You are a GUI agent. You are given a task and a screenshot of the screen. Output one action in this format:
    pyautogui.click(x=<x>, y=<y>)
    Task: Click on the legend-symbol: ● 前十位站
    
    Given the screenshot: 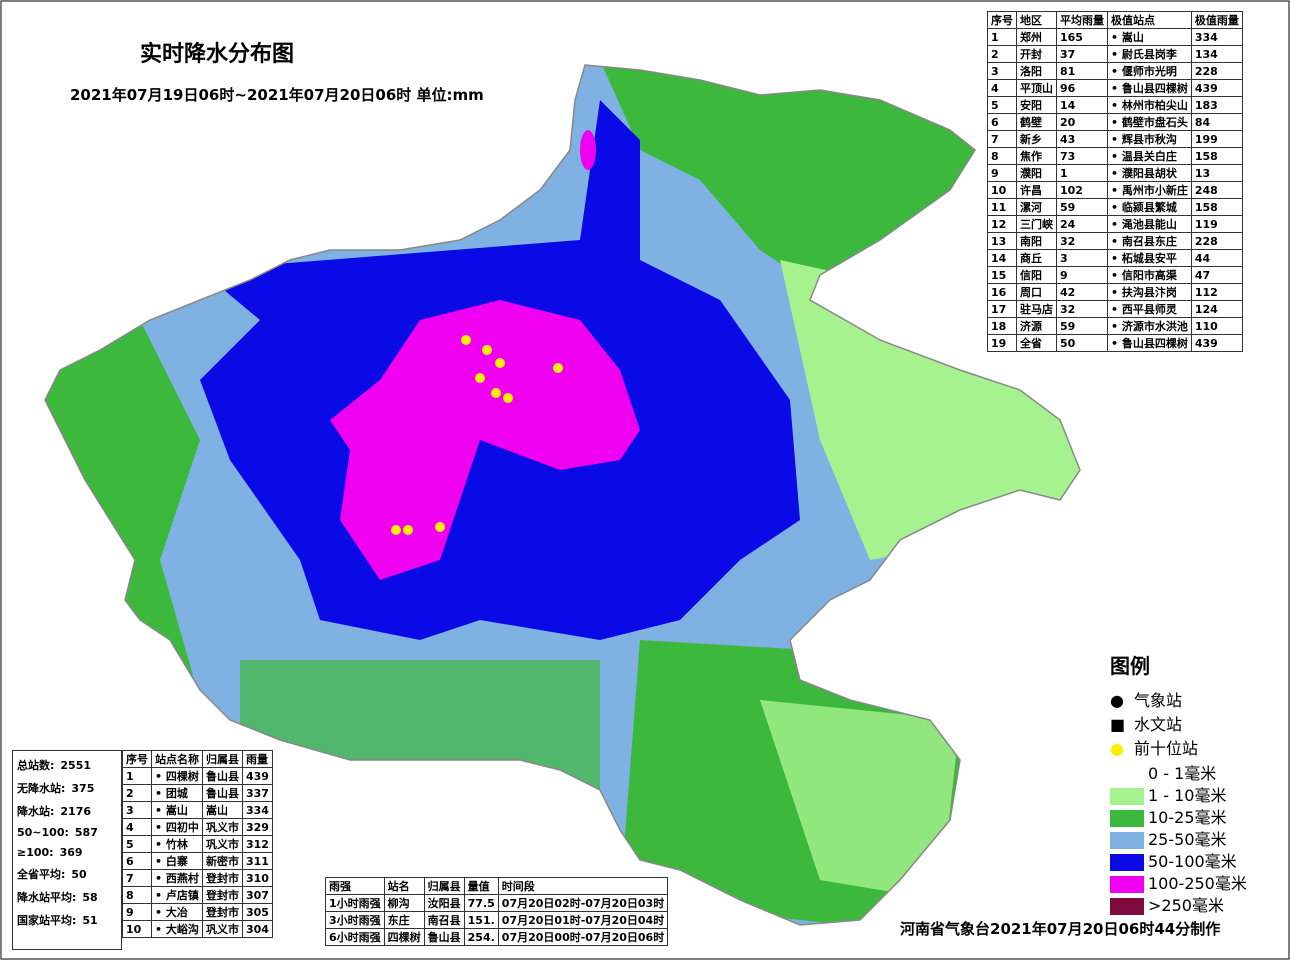 What is the action you would take?
    pyautogui.click(x=1195, y=747)
    